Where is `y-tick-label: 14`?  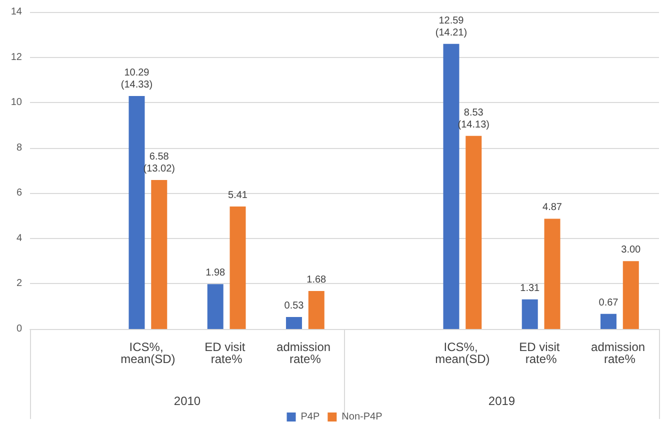
y-tick-label: 14 is located at coordinates (16, 12).